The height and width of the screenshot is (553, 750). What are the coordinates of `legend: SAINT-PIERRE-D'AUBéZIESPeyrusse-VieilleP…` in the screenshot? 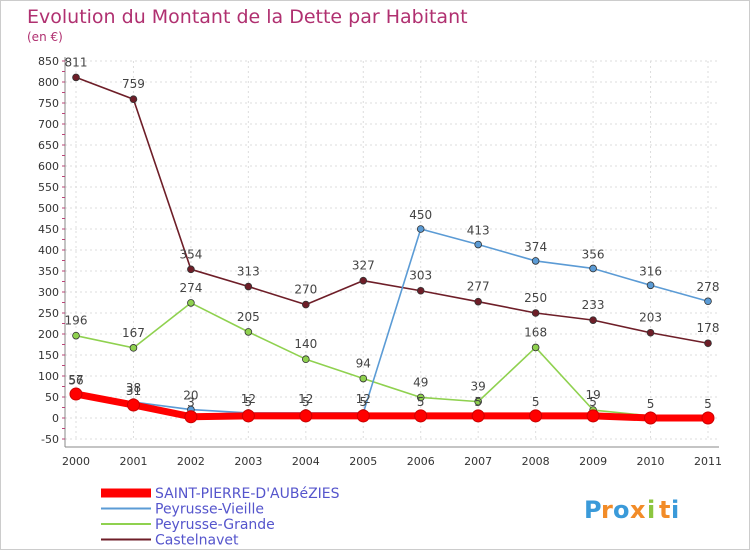 It's located at (220, 517).